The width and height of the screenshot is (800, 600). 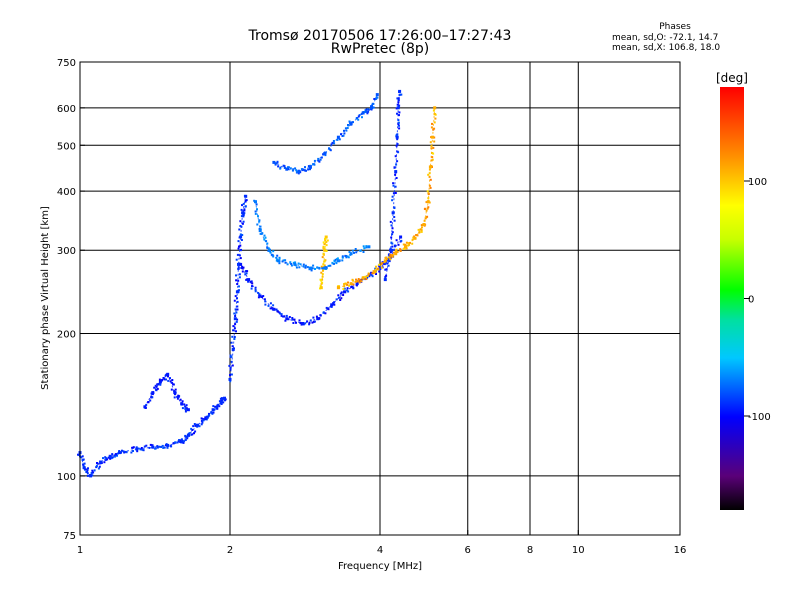 I want to click on chart-subtitle: RwPretec (8p), so click(x=380, y=49).